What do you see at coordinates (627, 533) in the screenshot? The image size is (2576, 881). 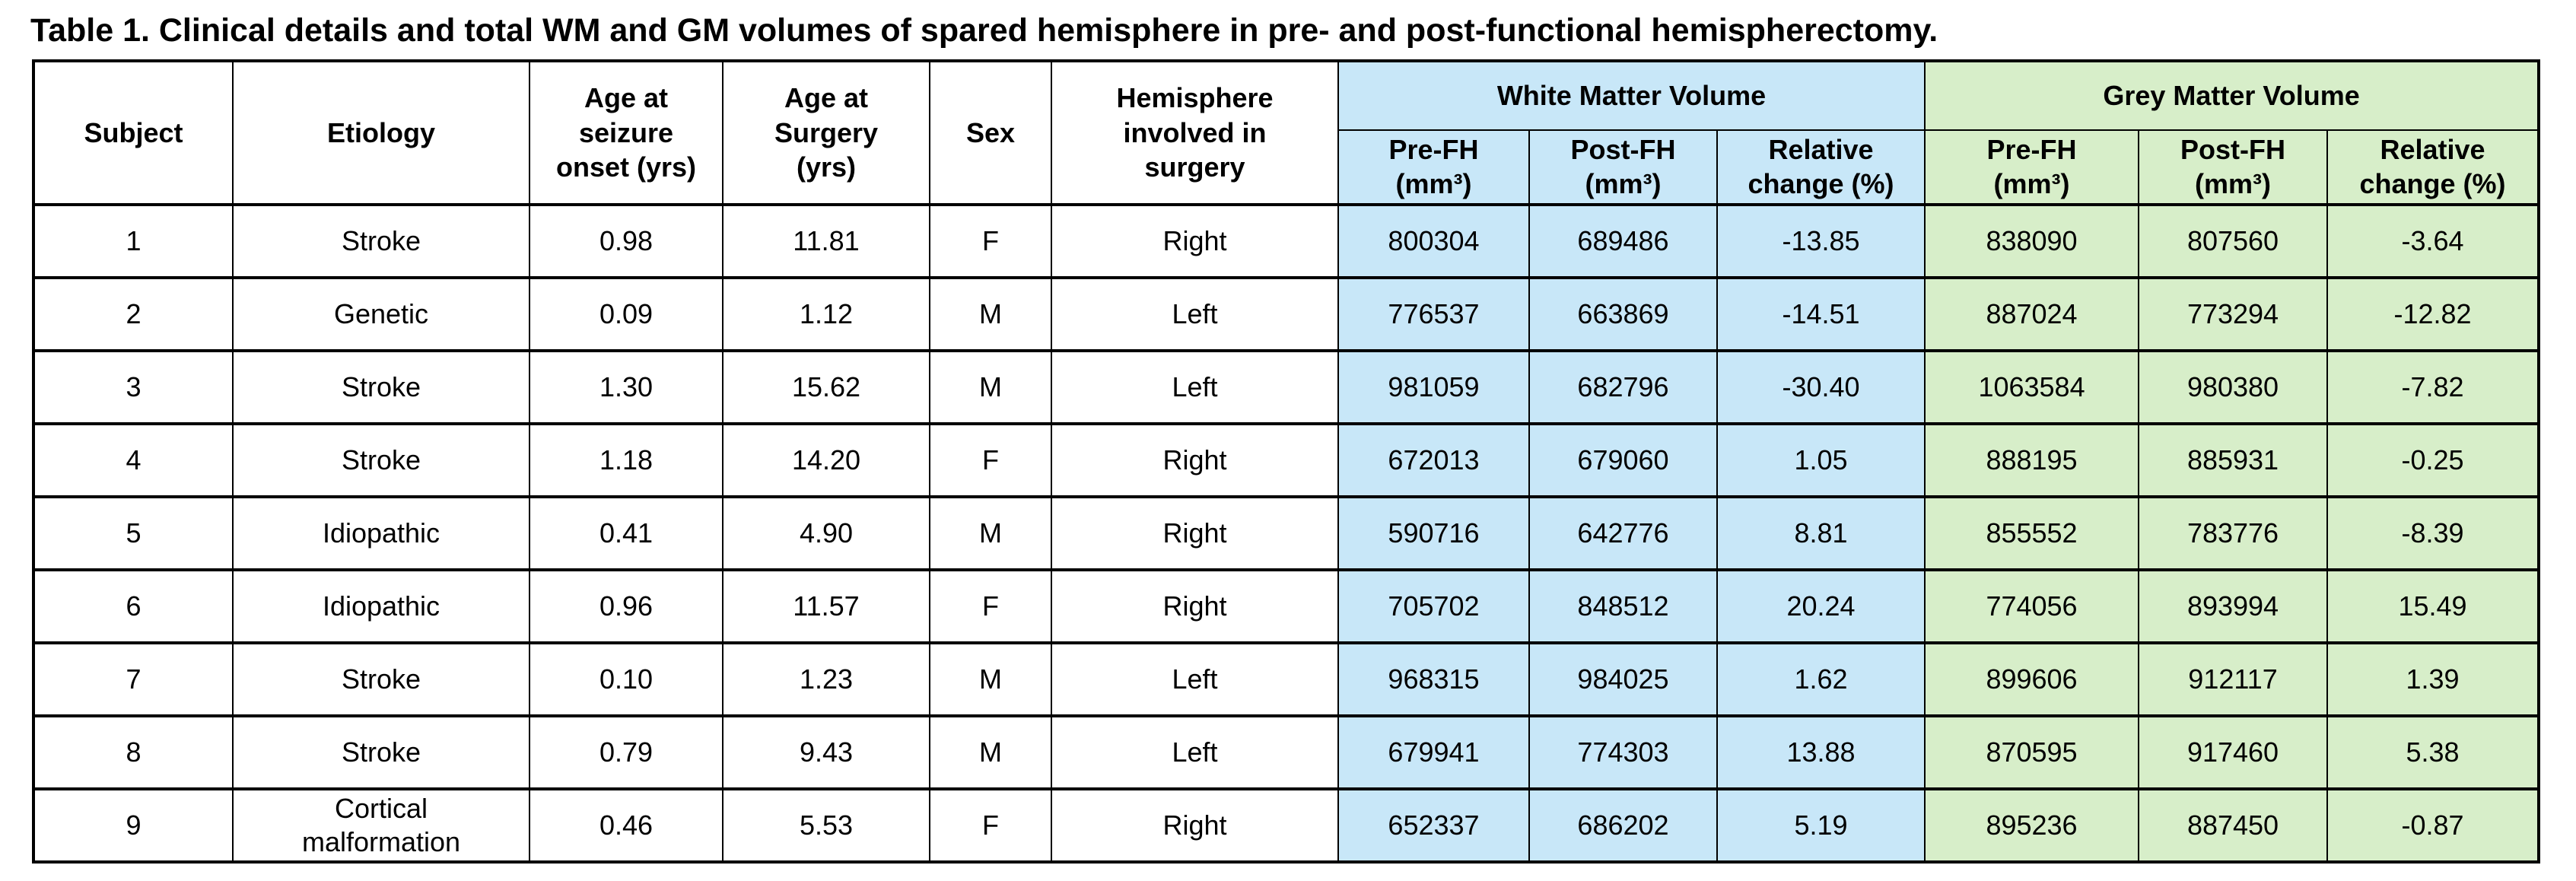 I see `cell-age-seizure-onset: 0.41` at bounding box center [627, 533].